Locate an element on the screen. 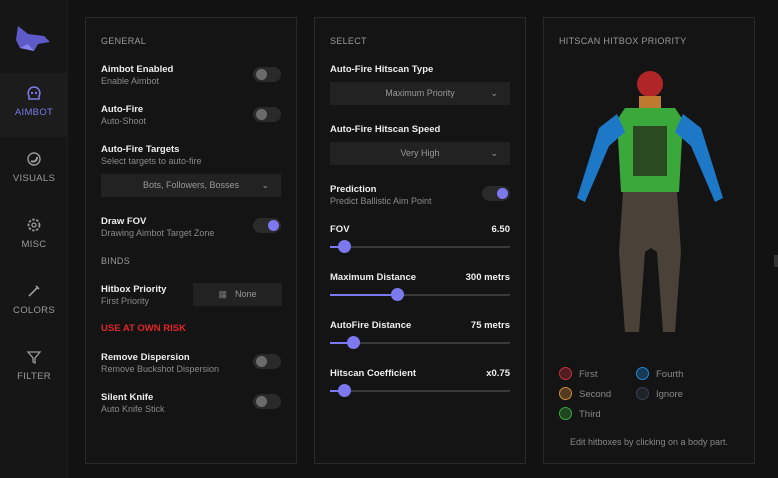  dropdown-value: Bots, Followers, Bosses is located at coordinates (191, 185).